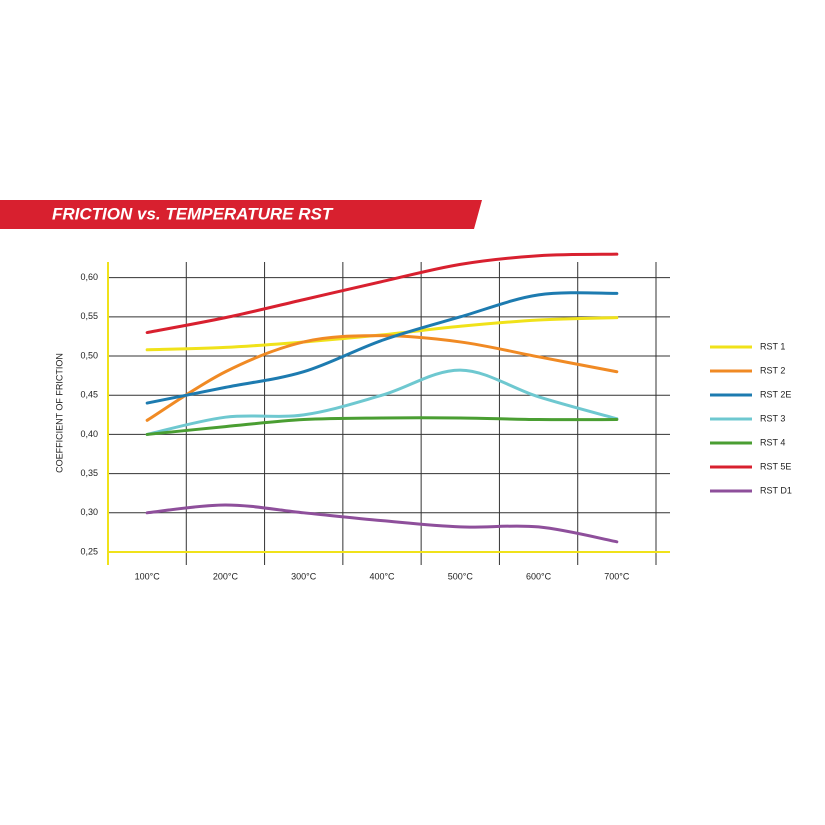 Image resolution: width=825 pixels, height=825 pixels. Describe the element at coordinates (617, 576) in the screenshot. I see `x-tick-label: 700°C` at that location.